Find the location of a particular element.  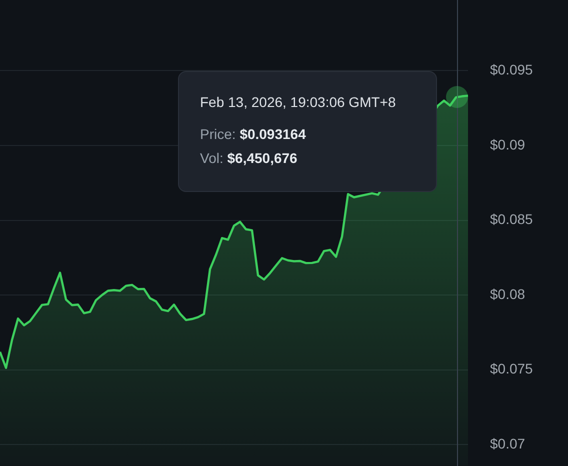

y-tick-label: $0.085 is located at coordinates (512, 218).